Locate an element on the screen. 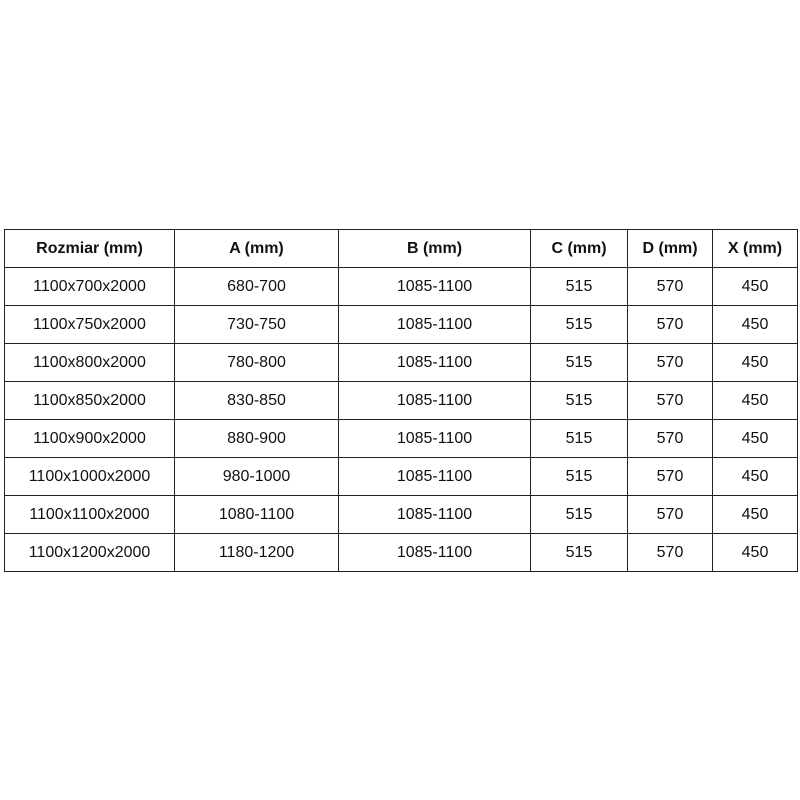  column-header: B (mm) is located at coordinates (434, 248).